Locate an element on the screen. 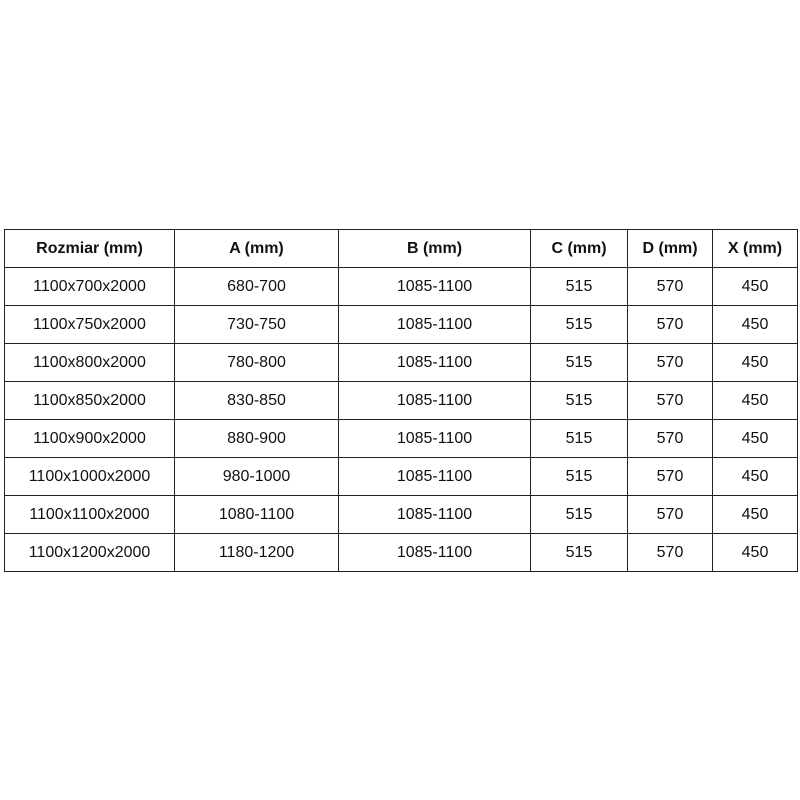  column-header: B (mm) is located at coordinates (434, 248).